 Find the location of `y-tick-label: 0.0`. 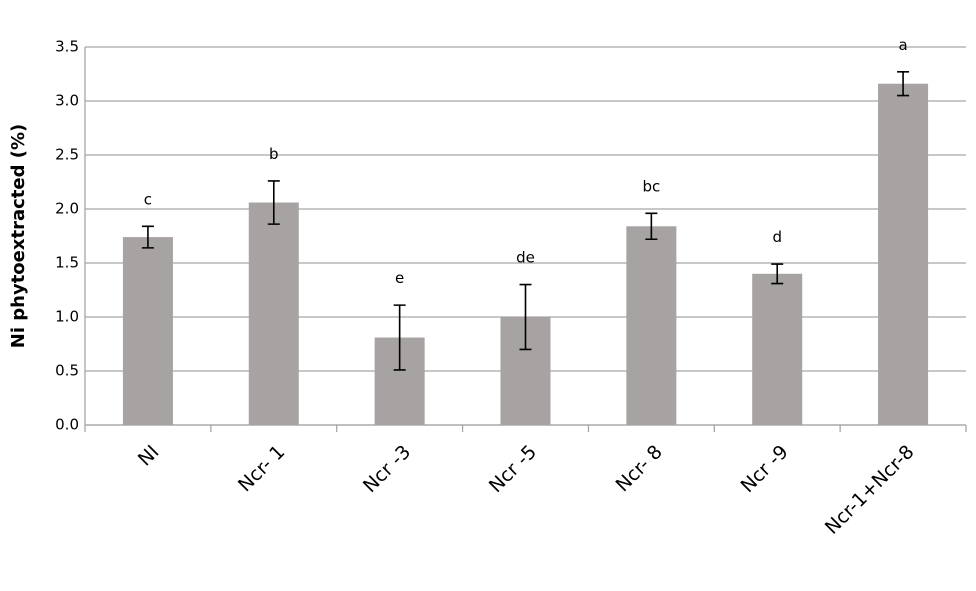

y-tick-label: 0.0 is located at coordinates (67, 425).